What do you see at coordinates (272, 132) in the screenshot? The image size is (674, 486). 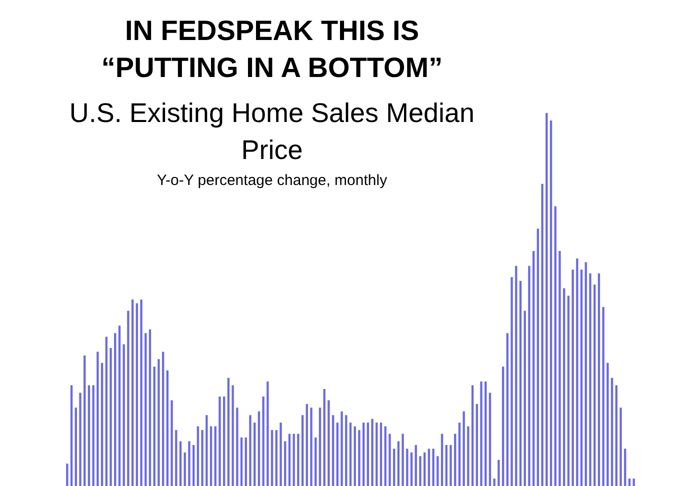 I see `chart-subtitle: U.S. Existing Home Sales Median Price` at bounding box center [272, 132].